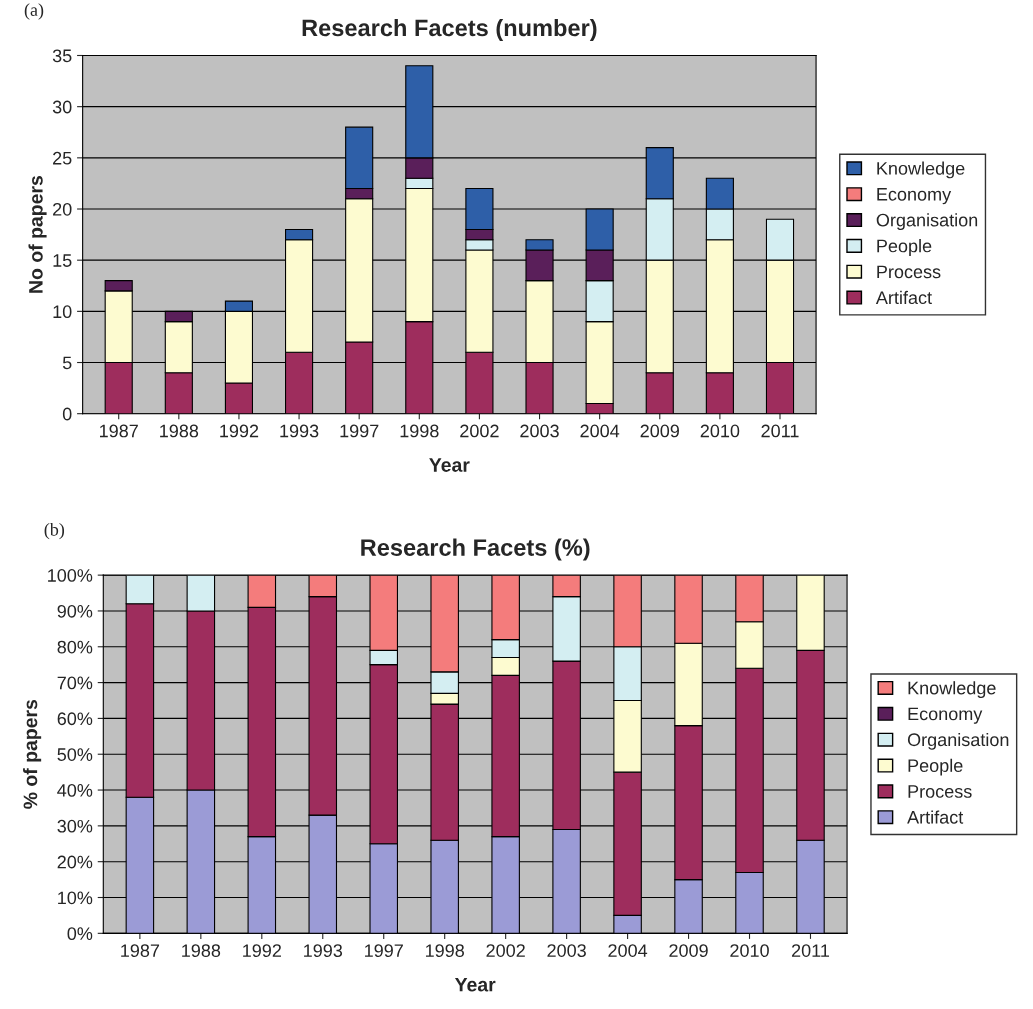 The image size is (1033, 1009). Describe the element at coordinates (75, 611) in the screenshot. I see `y-tick-label: 90%` at that location.